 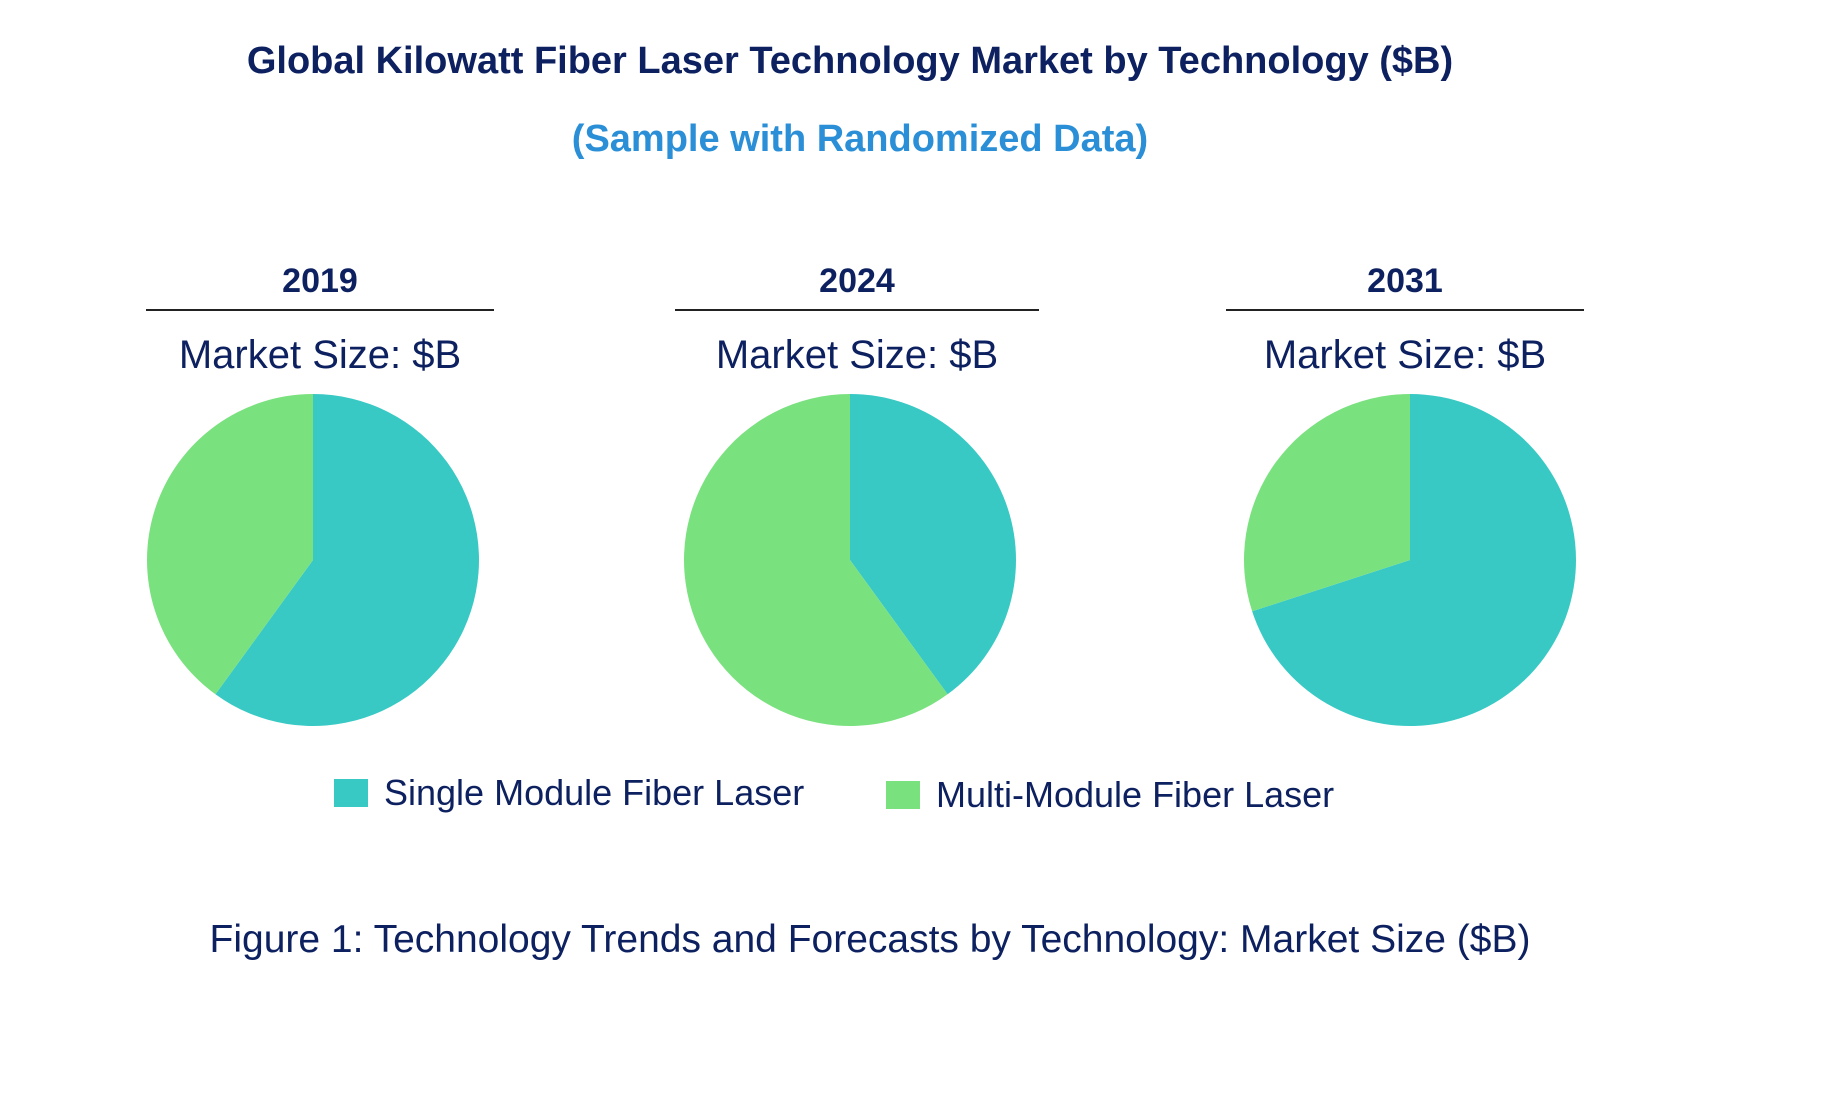 I want to click on year-label-2019: 2019, so click(x=320, y=286).